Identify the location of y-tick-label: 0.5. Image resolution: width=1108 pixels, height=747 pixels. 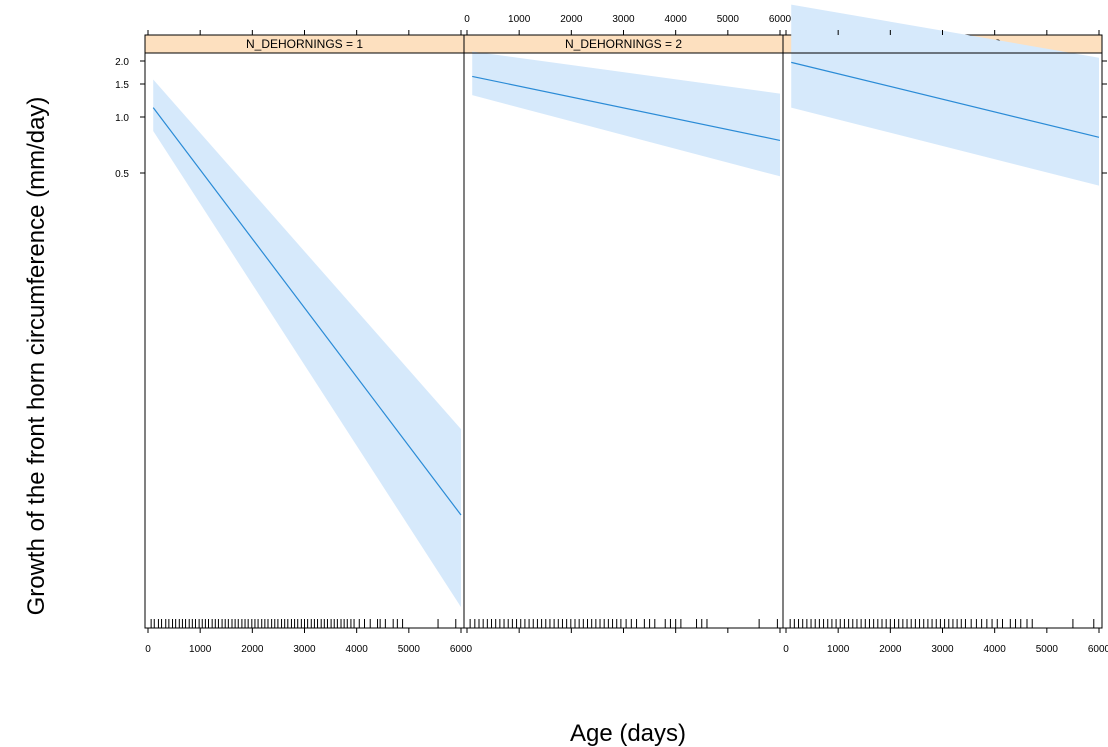
(122, 174).